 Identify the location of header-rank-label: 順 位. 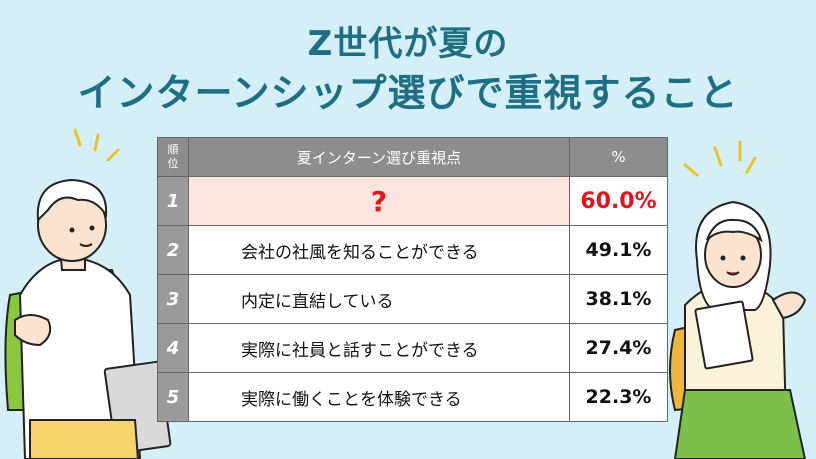
(173, 156).